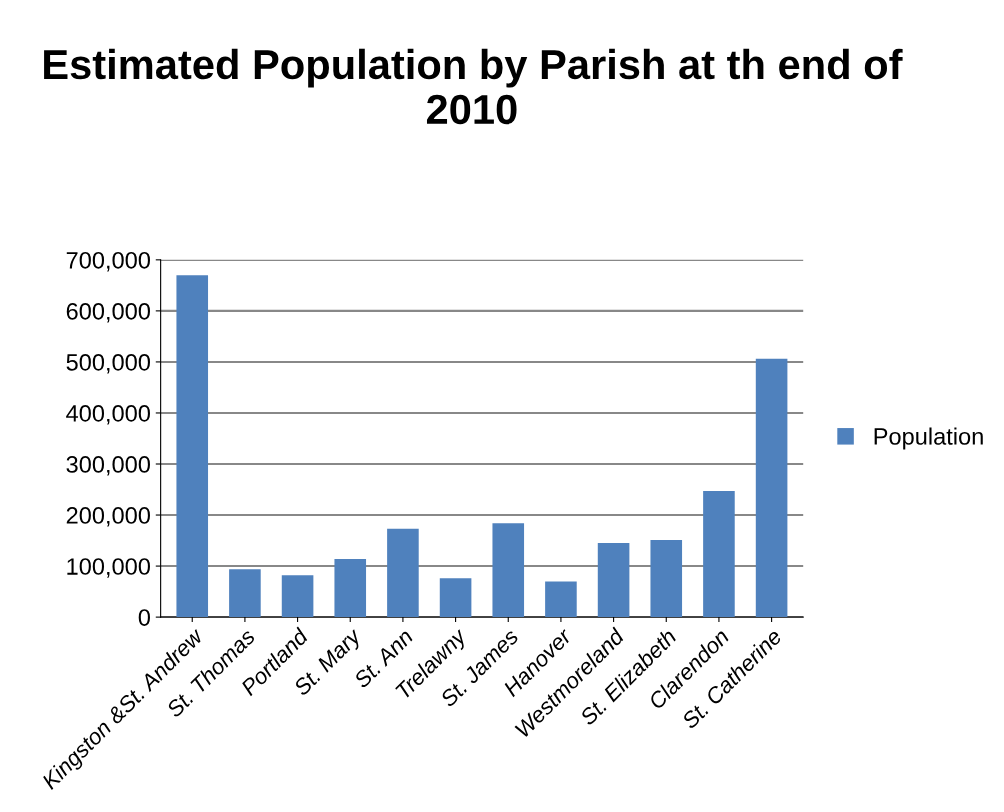 This screenshot has height=812, width=1004. I want to click on y-tick-label: 200,000, so click(108, 517).